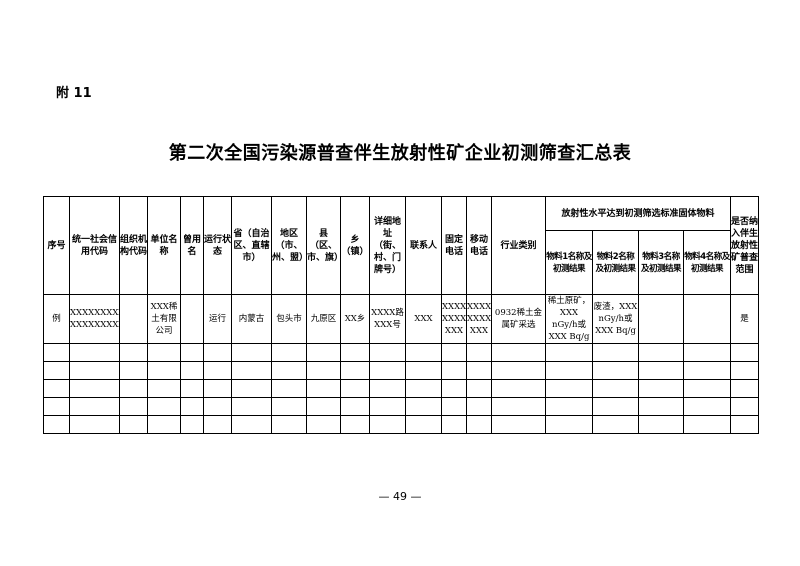  Describe the element at coordinates (355, 319) in the screenshot. I see `table-cell: XX乡` at that location.